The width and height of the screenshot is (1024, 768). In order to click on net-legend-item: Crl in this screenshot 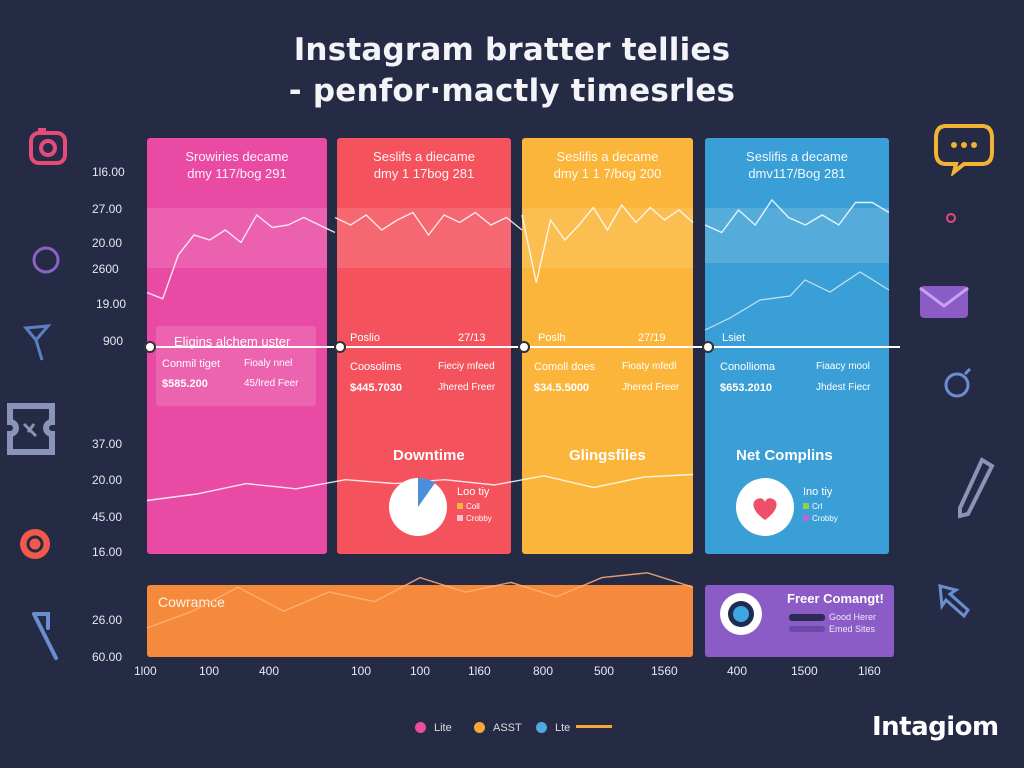, I will do `click(812, 506)`.